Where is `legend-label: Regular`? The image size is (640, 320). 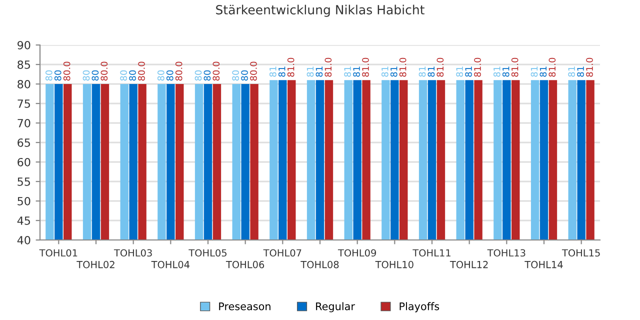
legend-label: Regular is located at coordinates (335, 307).